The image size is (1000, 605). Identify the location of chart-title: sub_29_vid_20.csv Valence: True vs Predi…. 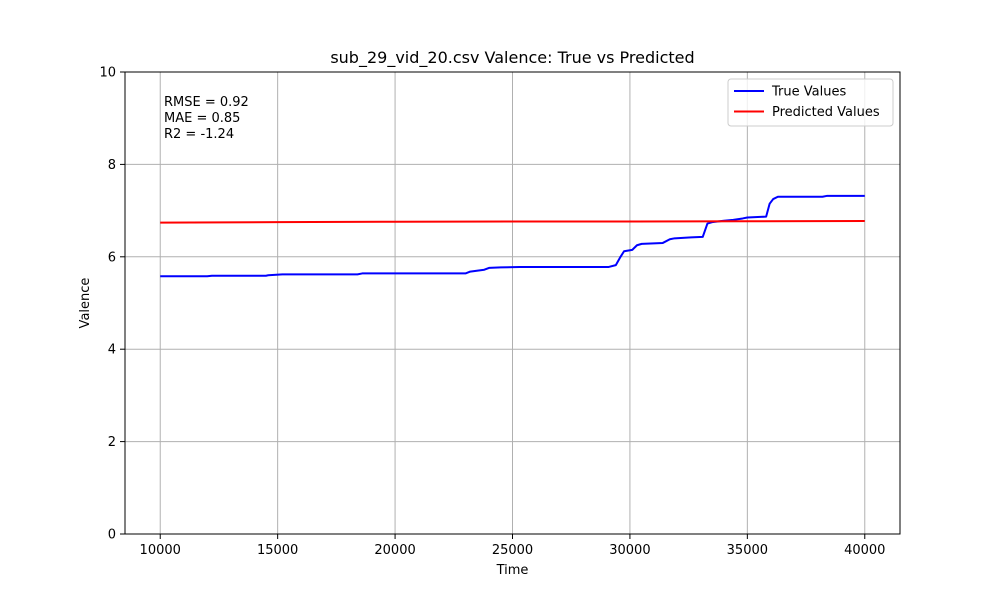
(512, 58).